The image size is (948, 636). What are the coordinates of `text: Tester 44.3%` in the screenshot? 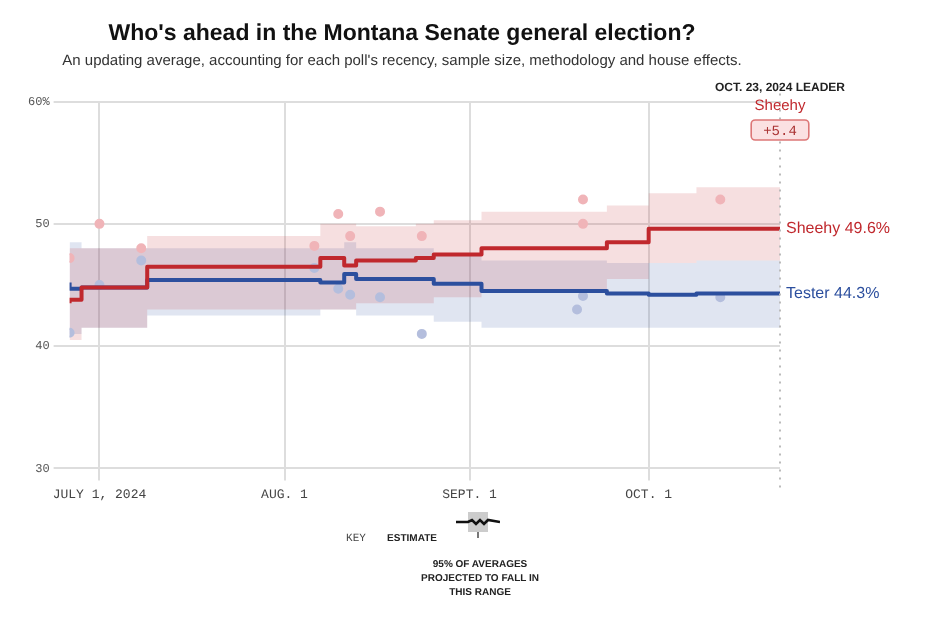 It's located at (833, 292).